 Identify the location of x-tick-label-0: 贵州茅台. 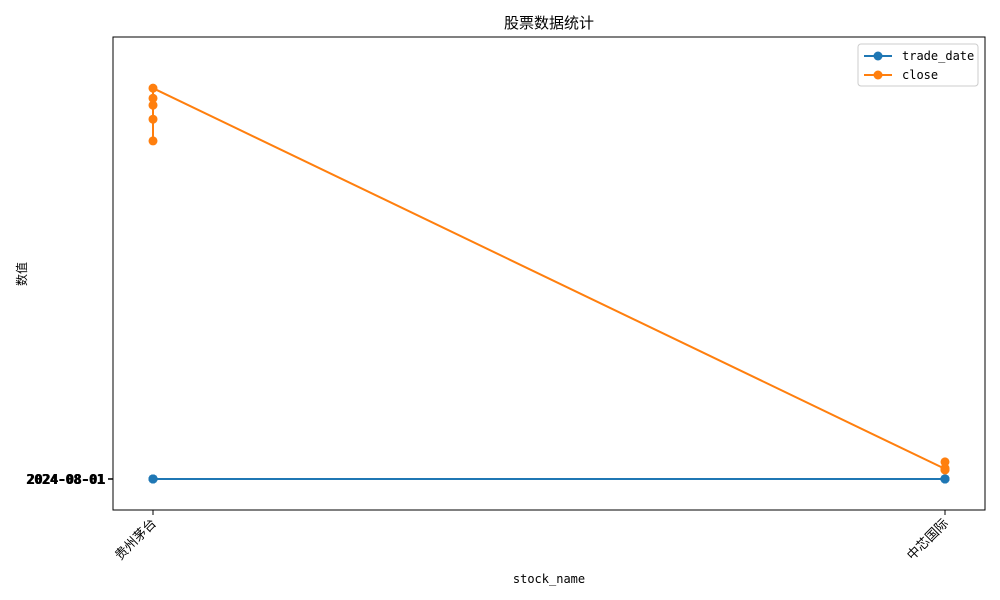
(135, 539).